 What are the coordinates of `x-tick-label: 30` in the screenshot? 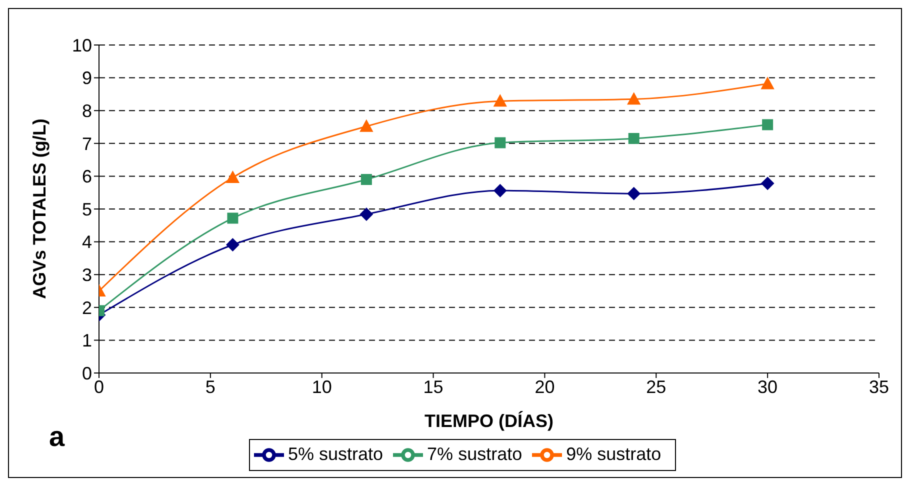 It's located at (768, 386).